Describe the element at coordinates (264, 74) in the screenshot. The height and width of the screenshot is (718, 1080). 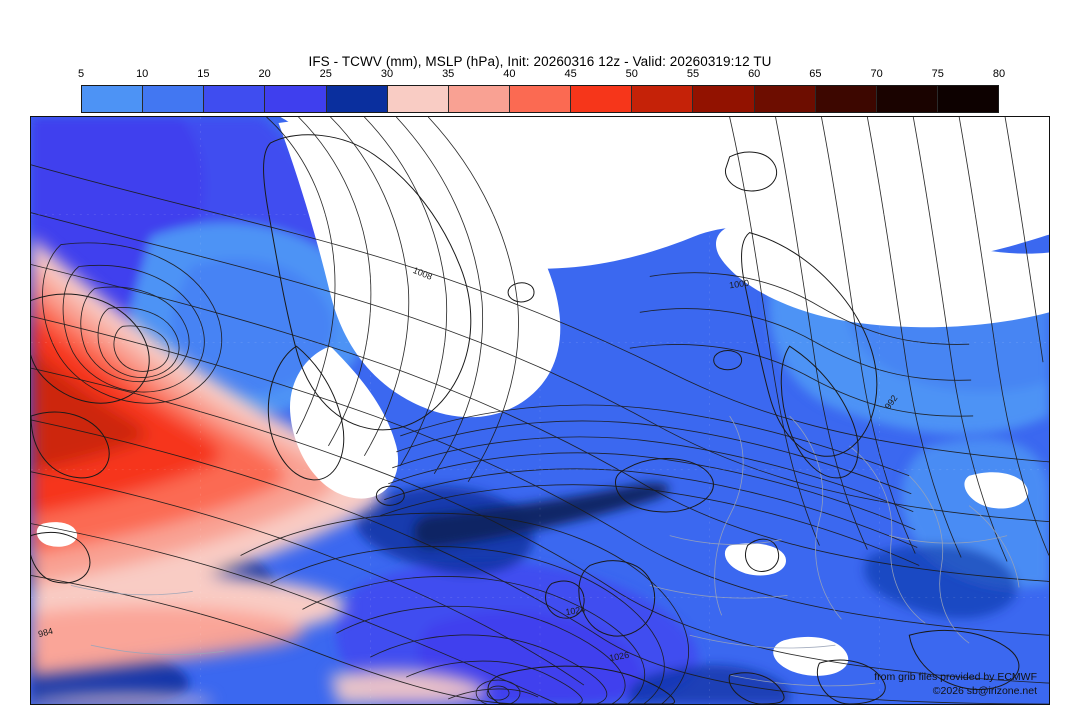
I see `colorbar-tick-20: 20` at that location.